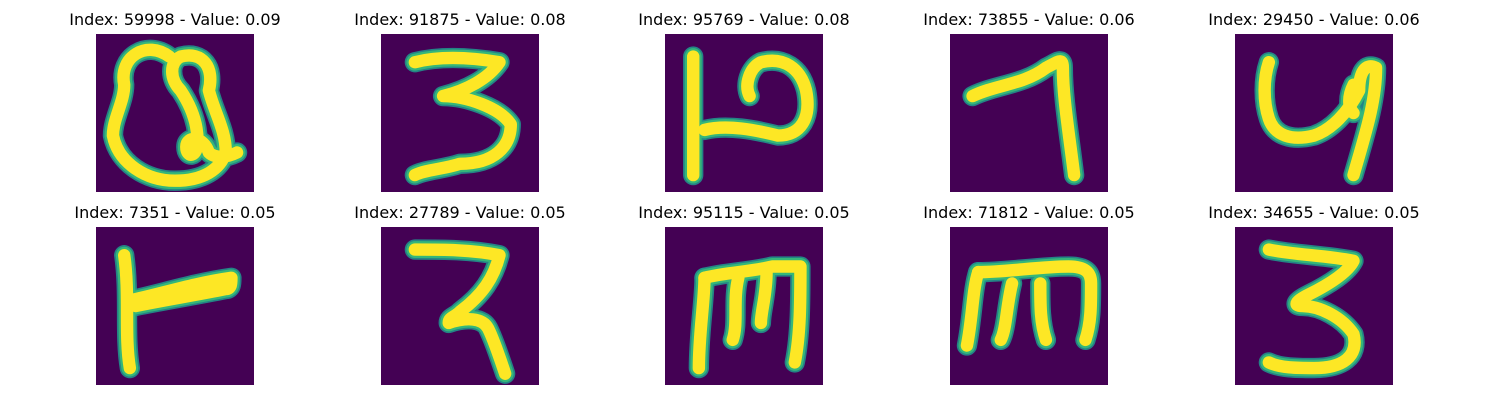  What do you see at coordinates (1314, 19) in the screenshot?
I see `panel-title: Index: 29450 - Value: 0.06` at bounding box center [1314, 19].